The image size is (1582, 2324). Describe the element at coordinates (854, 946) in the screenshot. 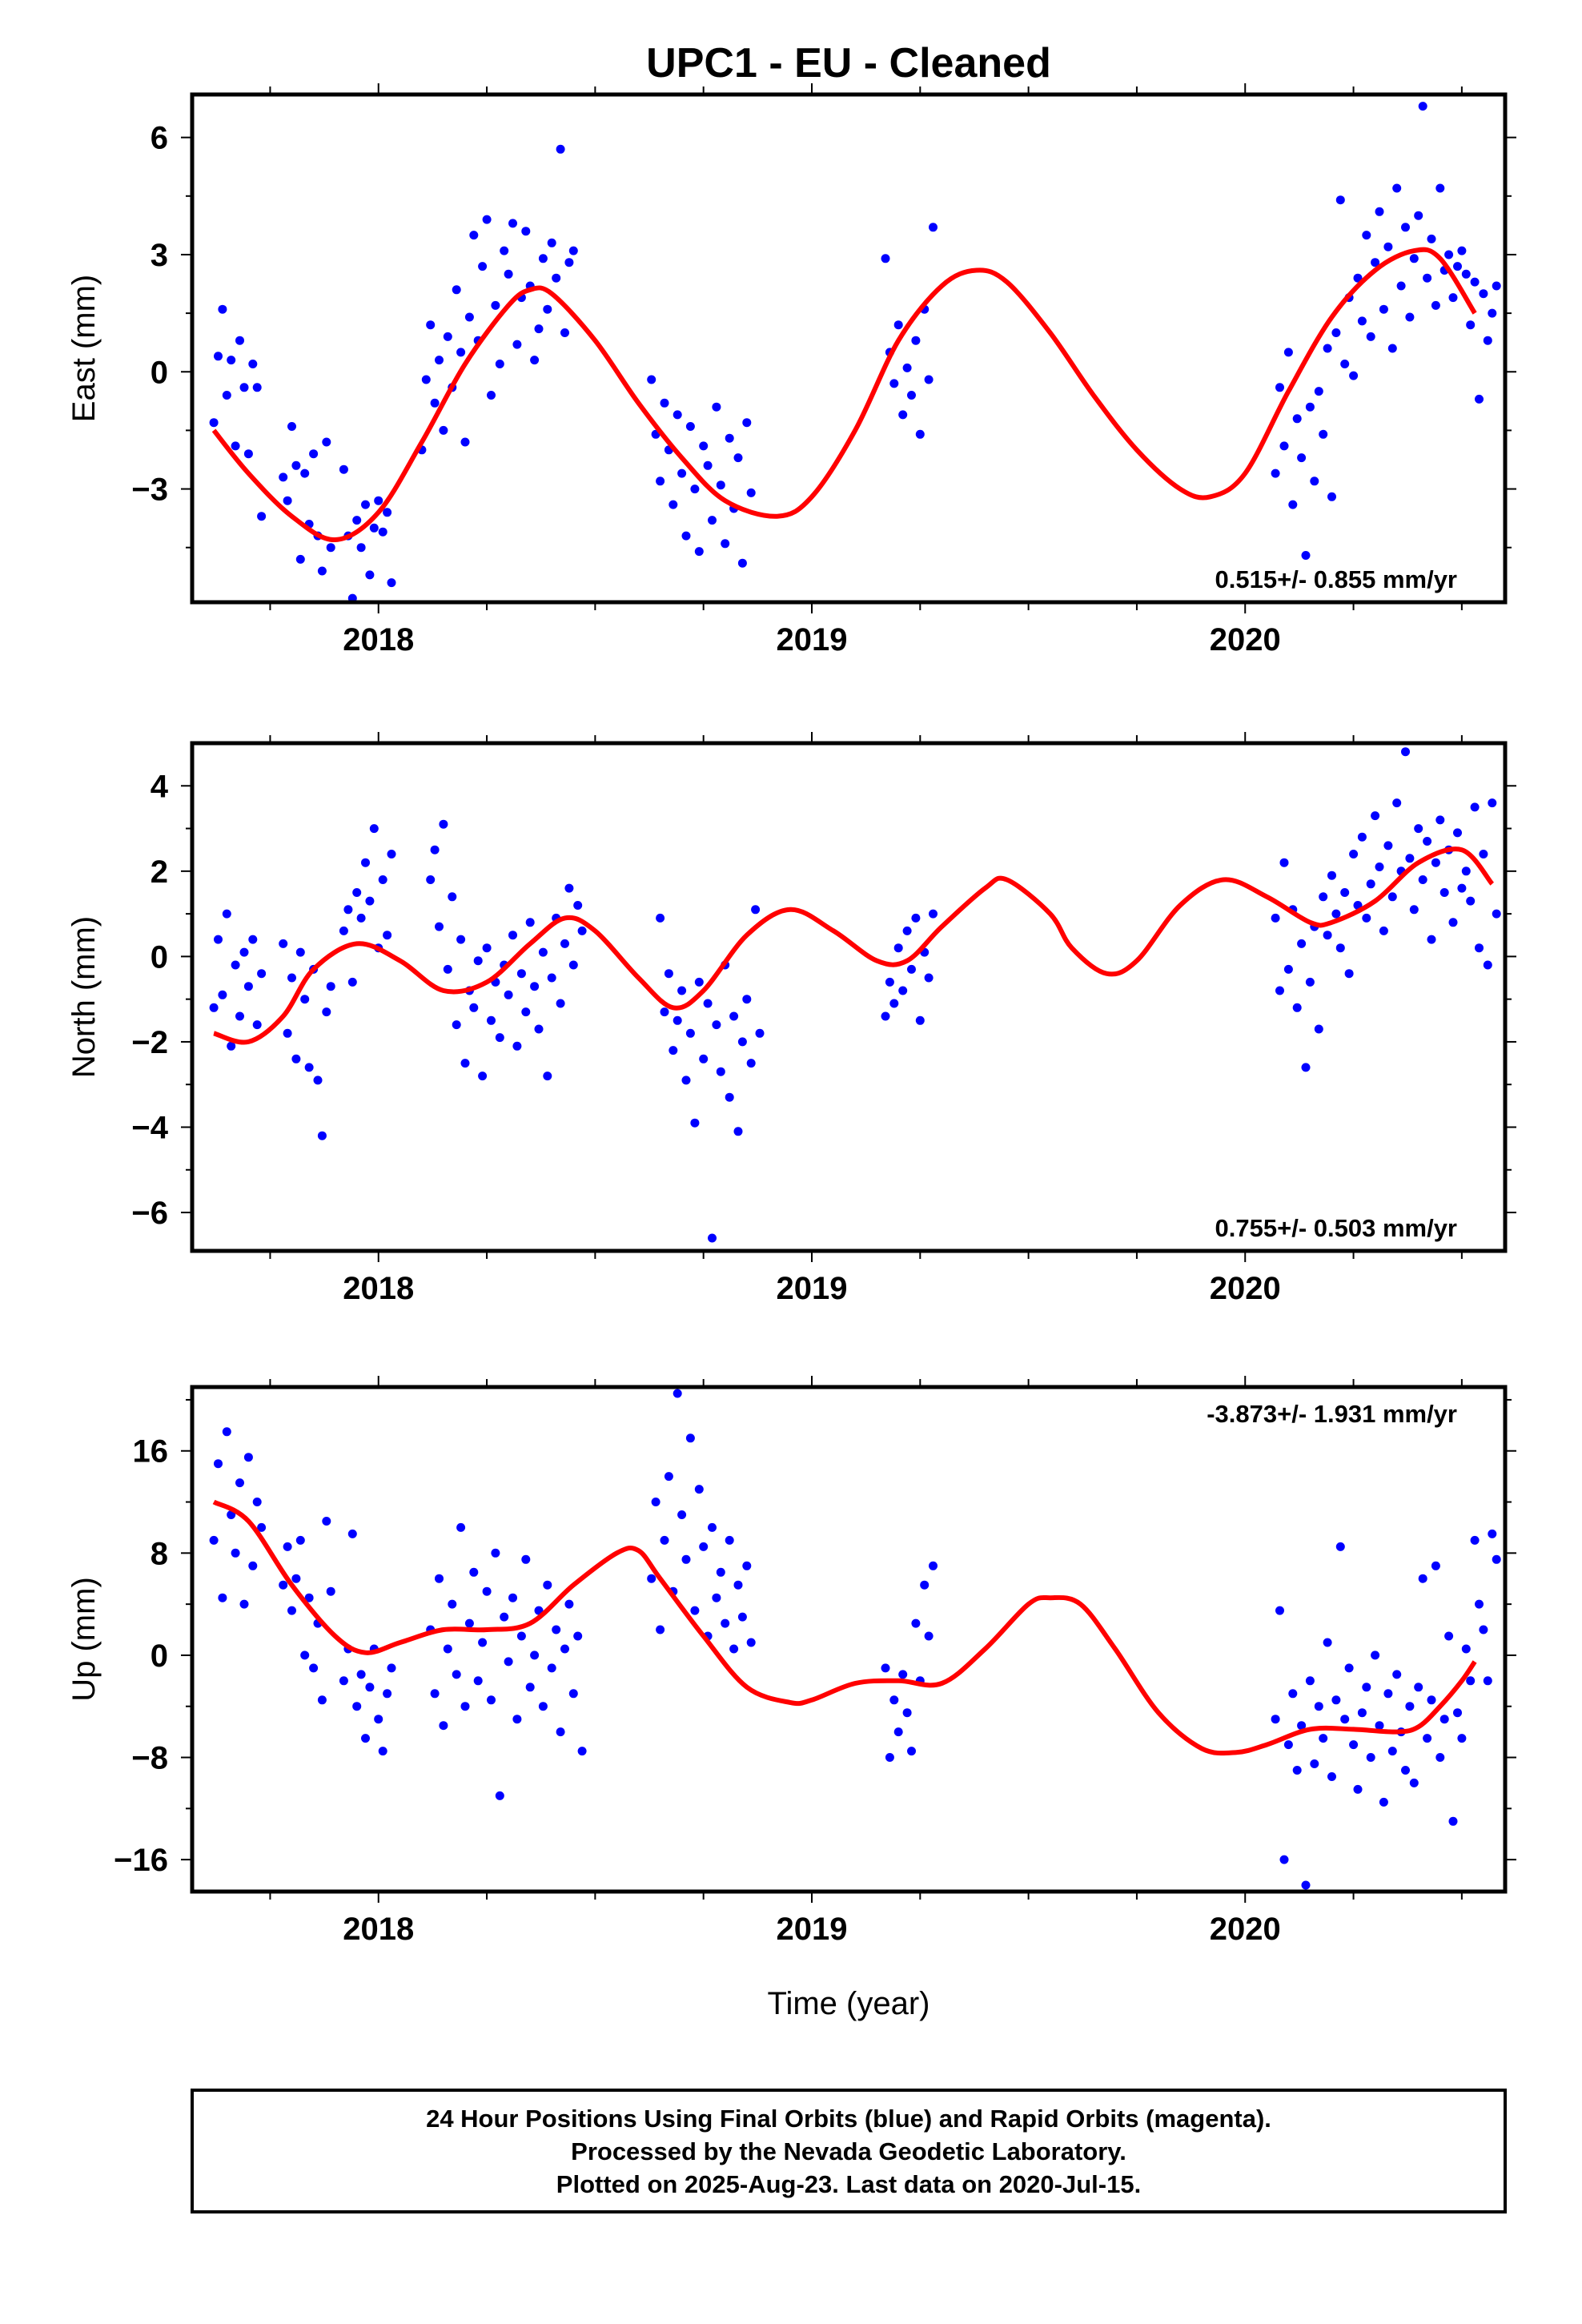

I see `north-fit-line` at that location.